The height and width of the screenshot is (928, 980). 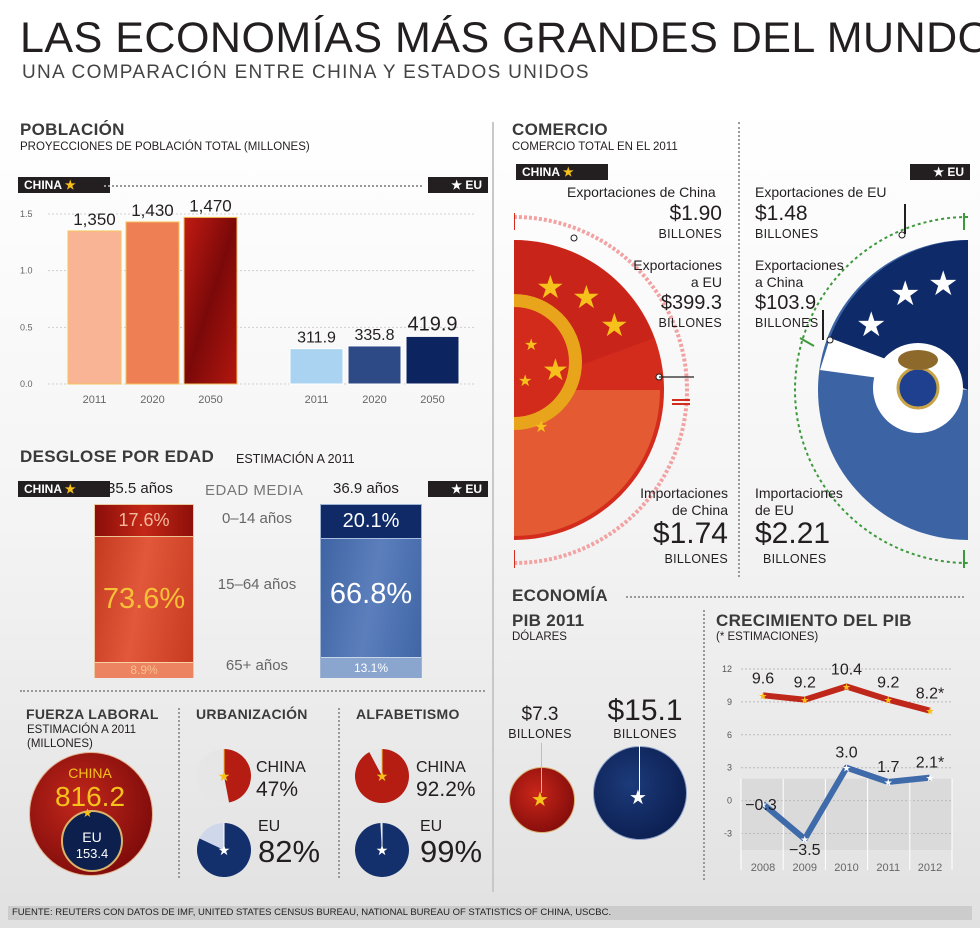 What do you see at coordinates (763, 868) in the screenshot?
I see `x-tick-label: 2008` at bounding box center [763, 868].